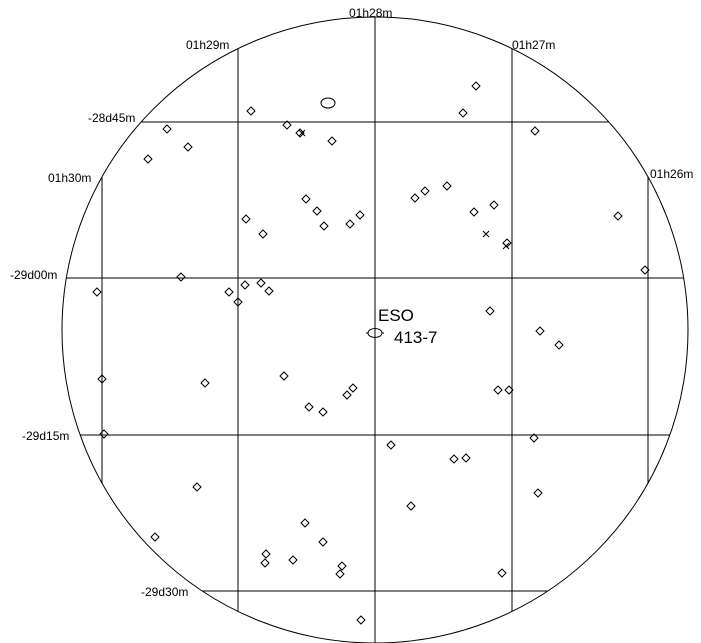 Image resolution: width=701 pixels, height=643 pixels. Describe the element at coordinates (401, 326) in the screenshot. I see `target-galaxy: ESO 413-7` at that location.